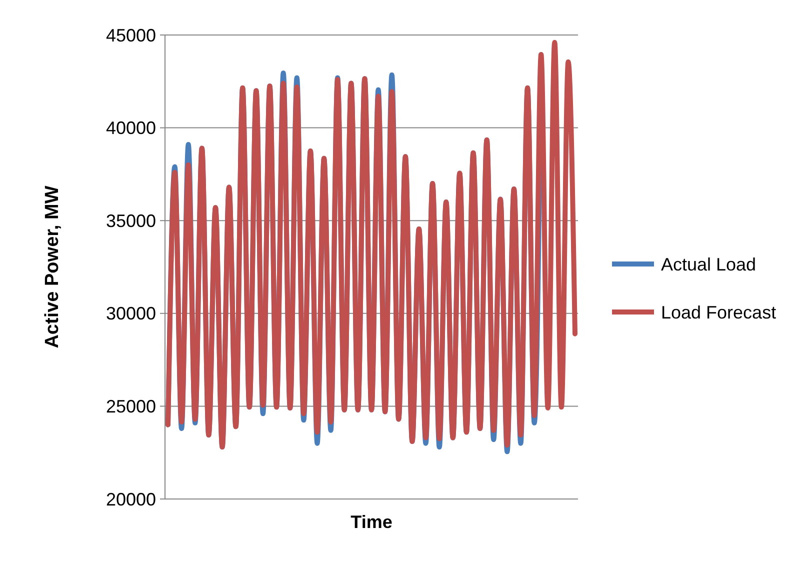 Image resolution: width=809 pixels, height=567 pixels. Describe the element at coordinates (131, 499) in the screenshot. I see `y-tick-label: 20000` at that location.